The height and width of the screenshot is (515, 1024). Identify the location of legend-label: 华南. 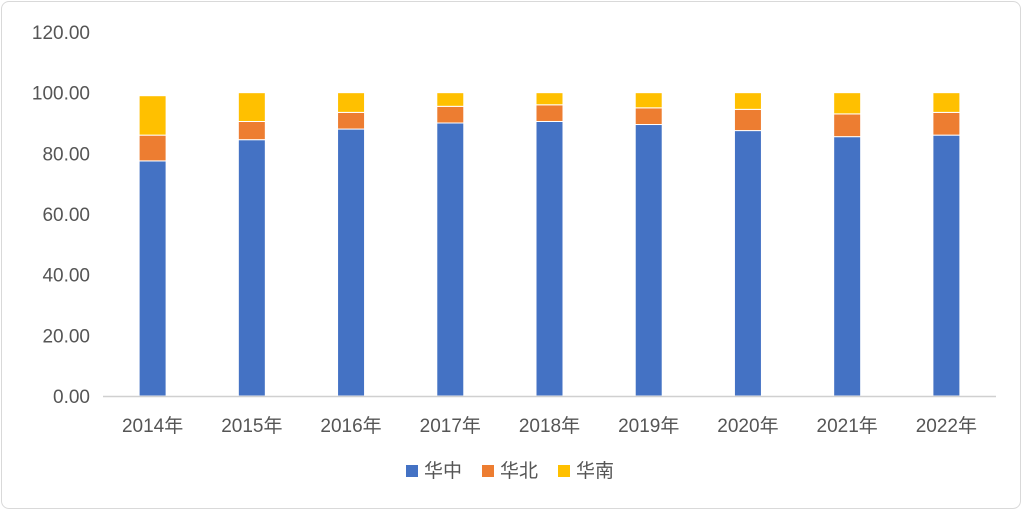
(595, 471).